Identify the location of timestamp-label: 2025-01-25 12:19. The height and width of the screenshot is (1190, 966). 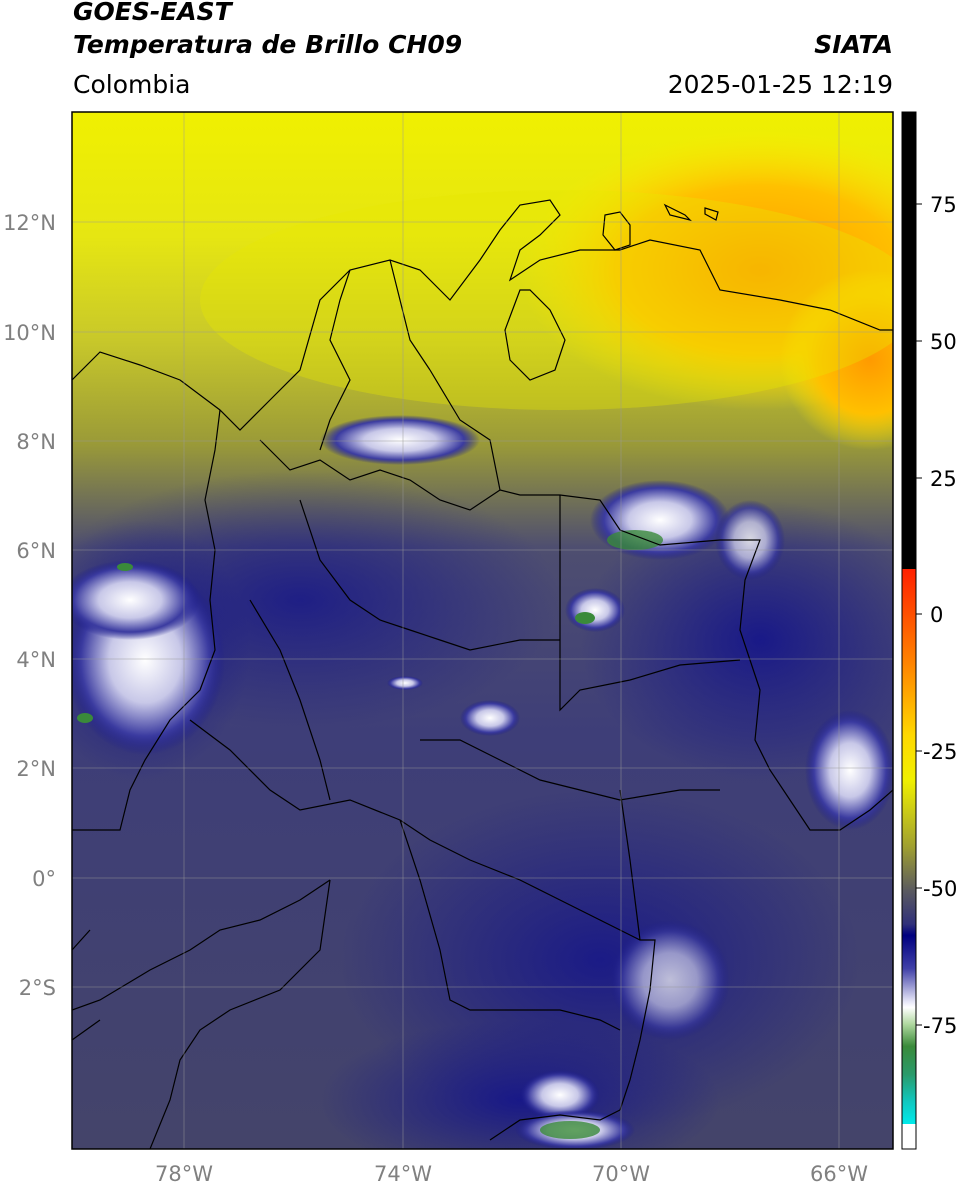
(780, 84).